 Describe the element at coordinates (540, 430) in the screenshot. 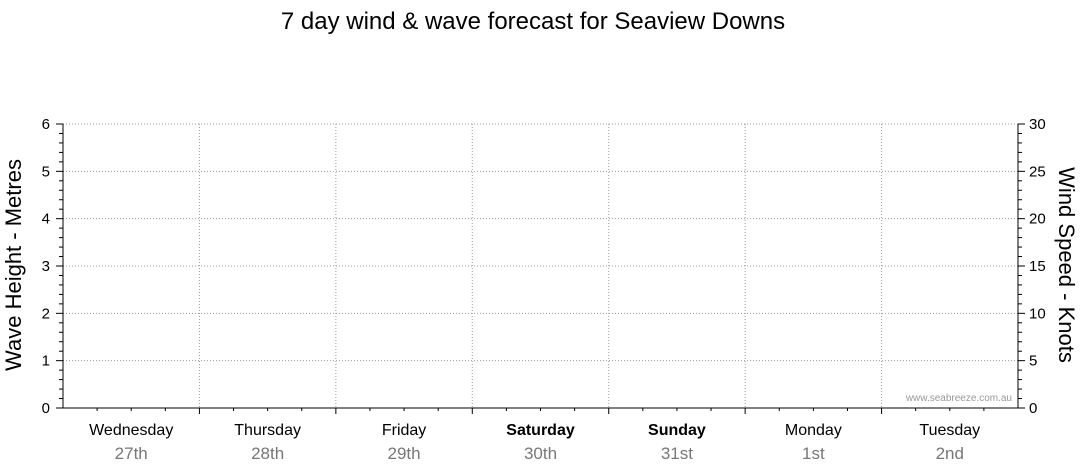

I see `day-name-label: Saturday` at that location.